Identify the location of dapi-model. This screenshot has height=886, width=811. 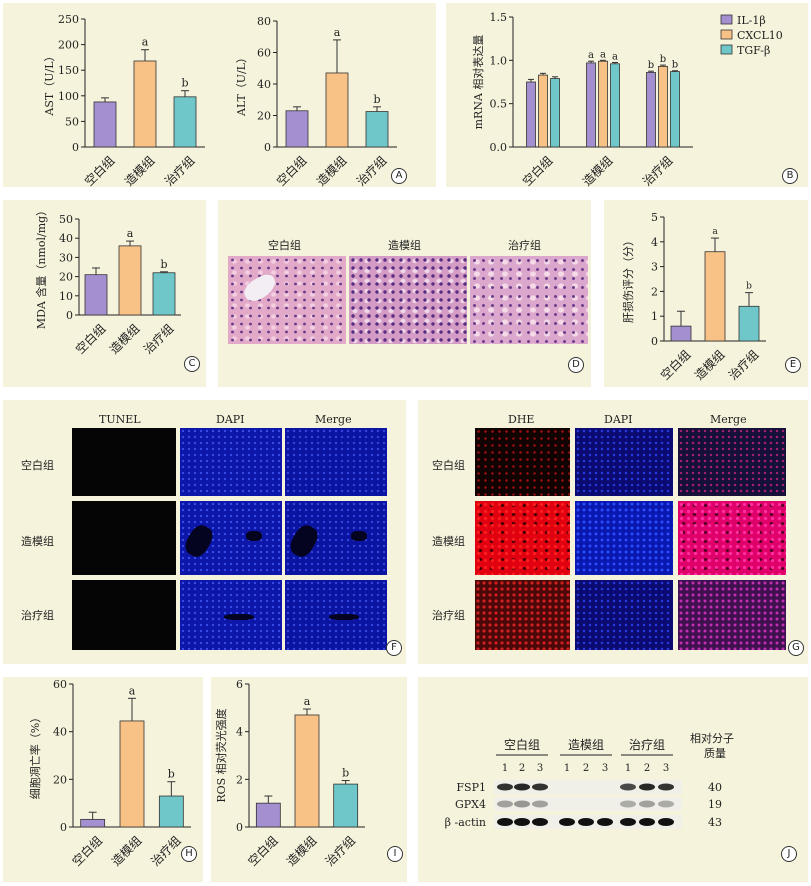
(231, 538).